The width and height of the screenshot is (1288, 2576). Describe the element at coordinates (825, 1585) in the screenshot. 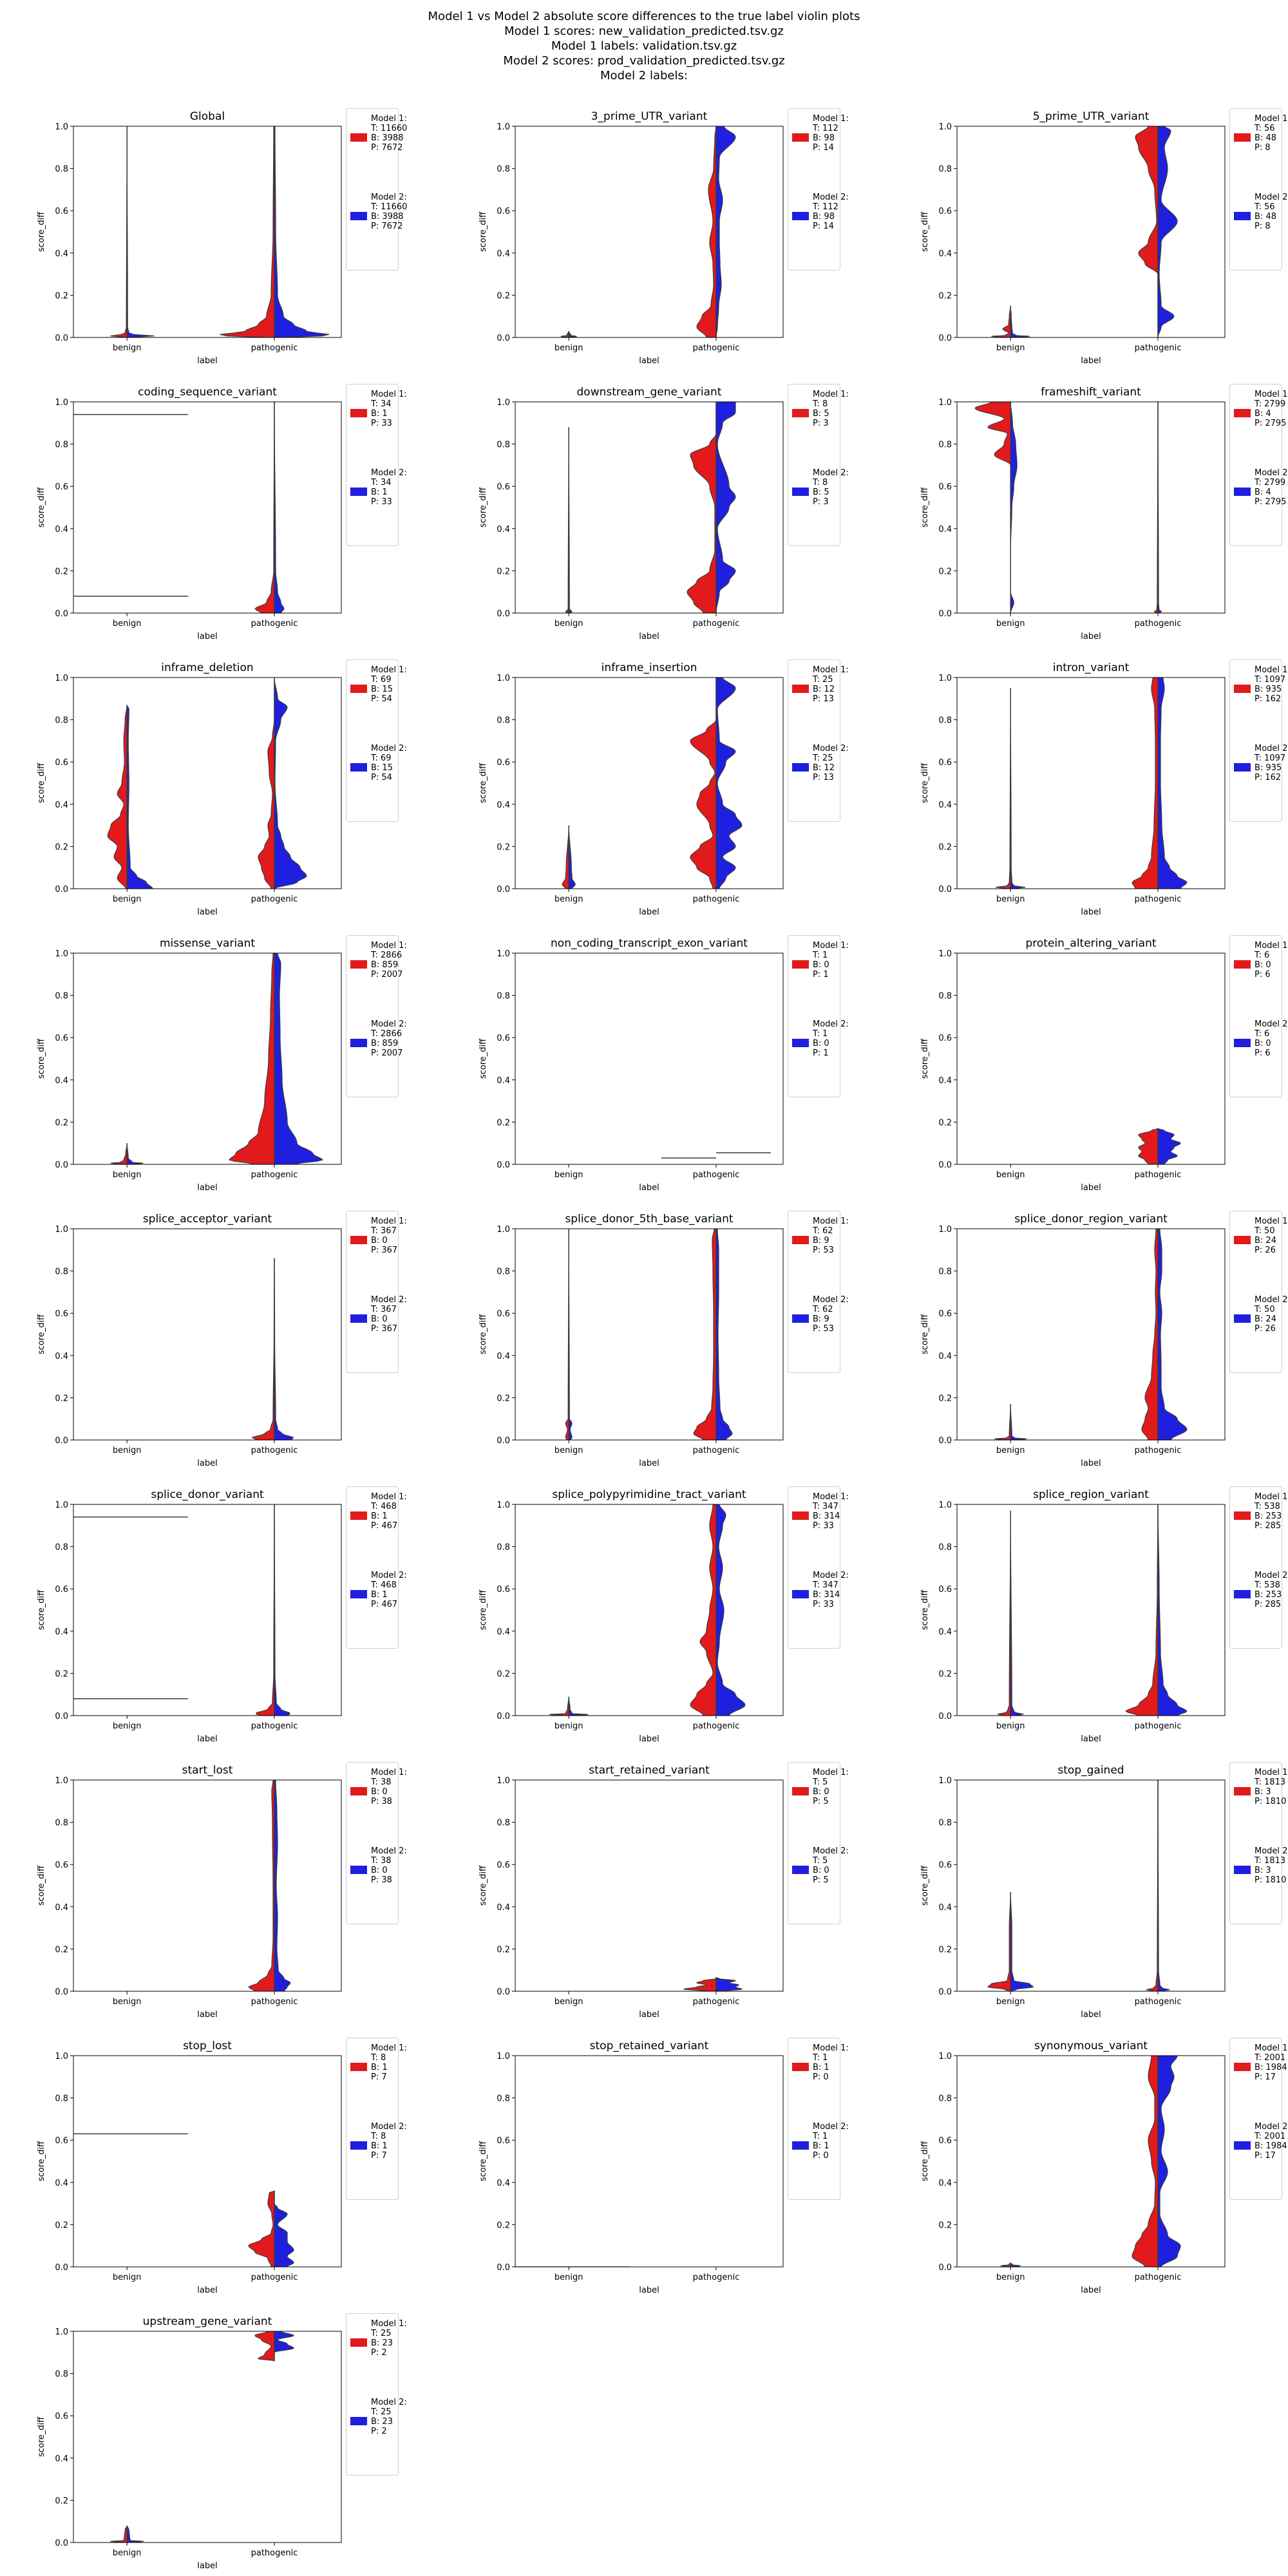

I see `legend-line: T: 347` at that location.